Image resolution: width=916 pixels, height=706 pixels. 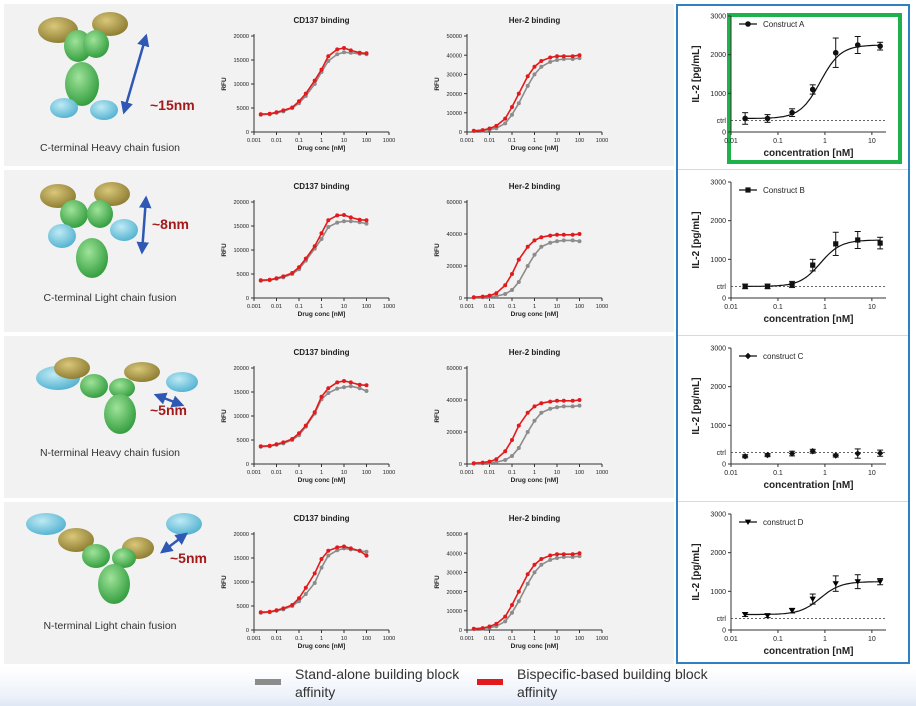 I want to click on y-tick-label: 2000, so click(x=718, y=221).